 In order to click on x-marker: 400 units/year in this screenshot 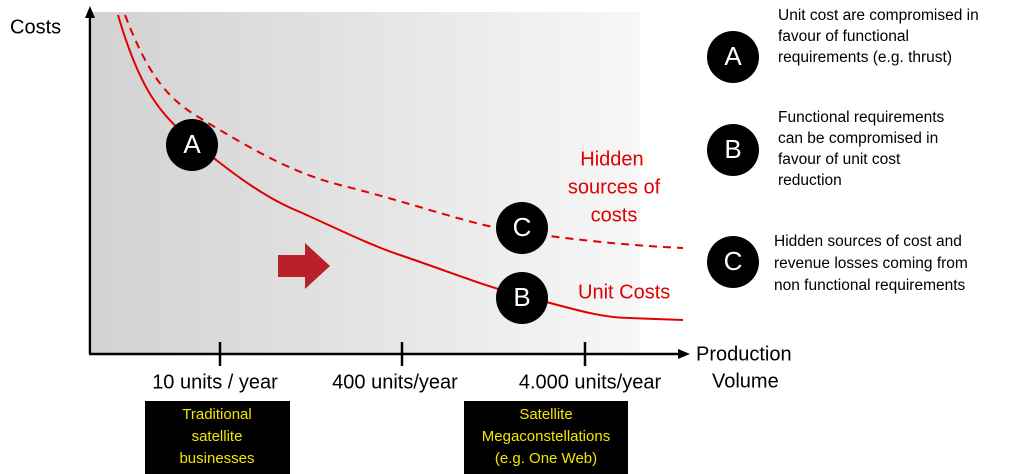, I will do `click(395, 382)`.